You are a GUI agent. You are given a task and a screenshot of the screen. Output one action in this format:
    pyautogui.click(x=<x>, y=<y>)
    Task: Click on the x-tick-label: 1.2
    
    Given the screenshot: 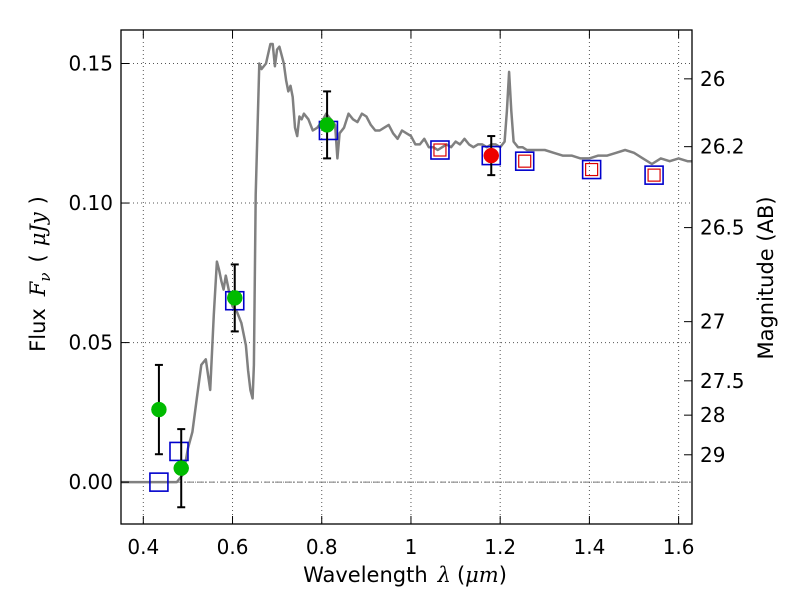 What is the action you would take?
    pyautogui.click(x=500, y=547)
    